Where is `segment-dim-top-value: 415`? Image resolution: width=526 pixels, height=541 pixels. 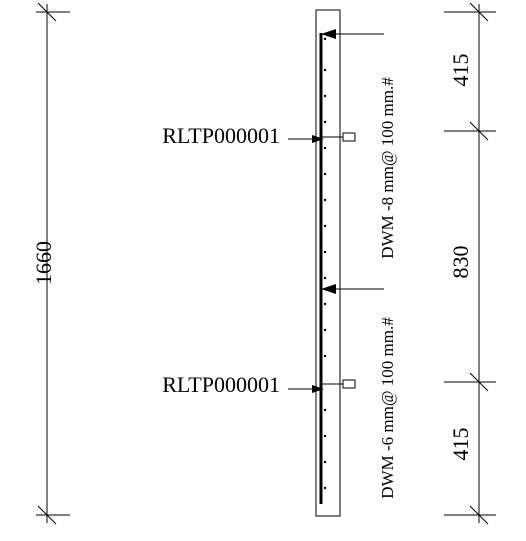
segment-dim-top-value: 415 is located at coordinates (460, 70).